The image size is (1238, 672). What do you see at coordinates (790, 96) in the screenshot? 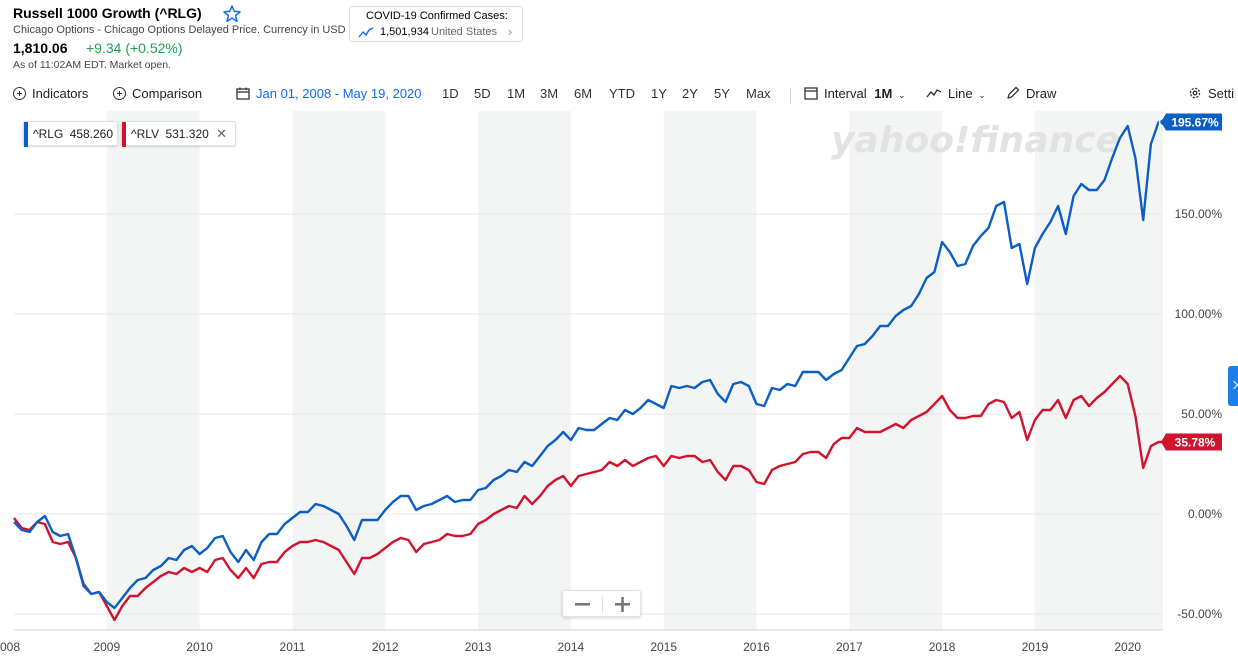
I see `toolbar-divider` at bounding box center [790, 96].